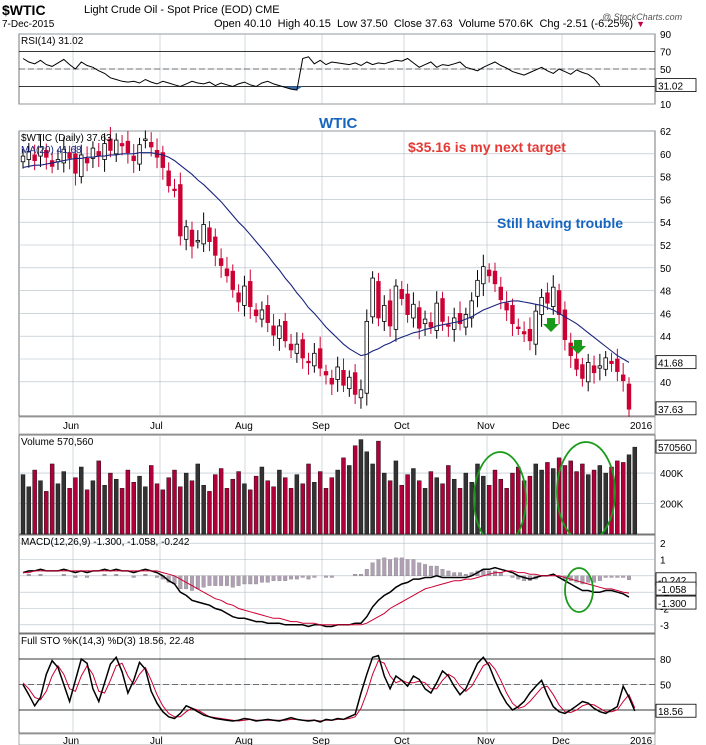  I want to click on symbol-label: $WTIC, so click(24, 10).